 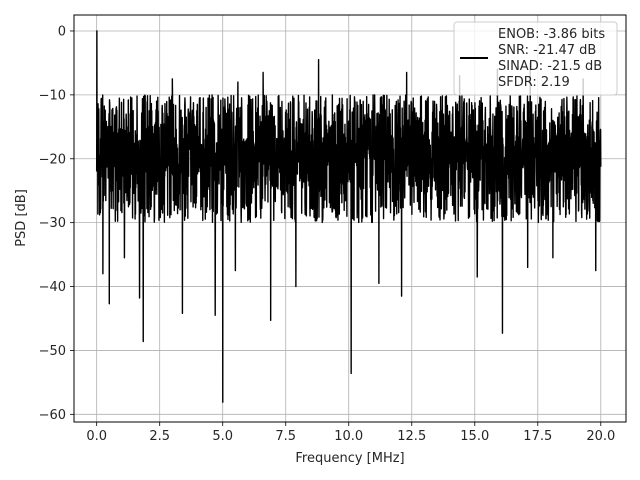 I want to click on y-axis-label: PSD [dB], so click(x=21, y=218).